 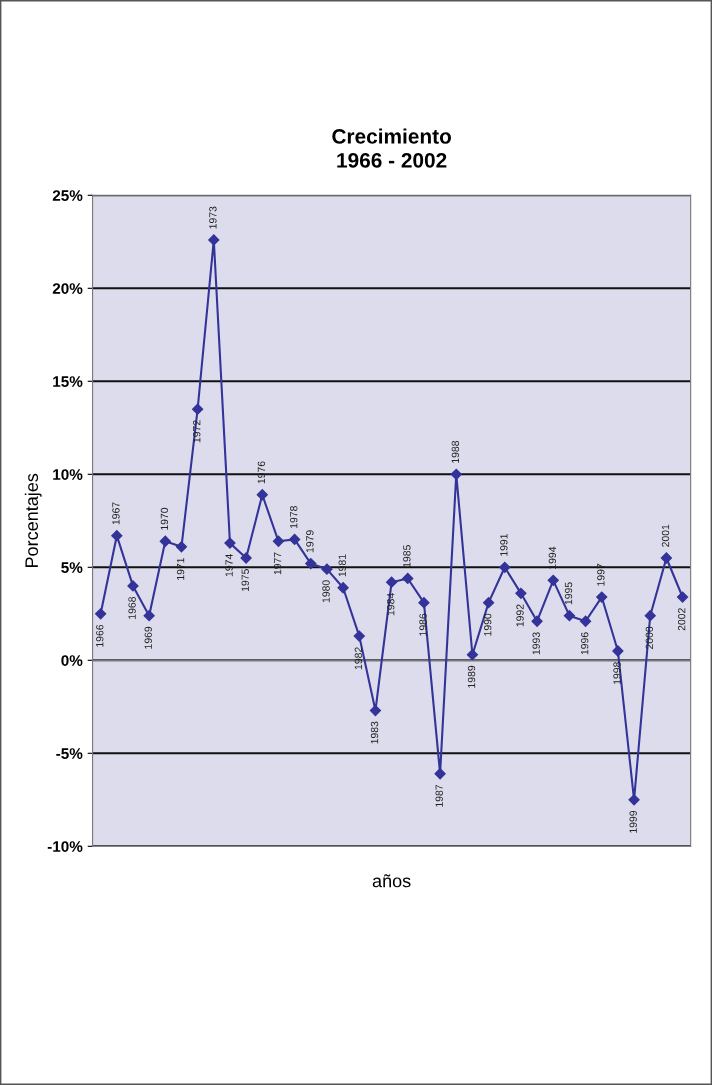 What do you see at coordinates (488, 624) in the screenshot?
I see `x-tick-label: 1990` at bounding box center [488, 624].